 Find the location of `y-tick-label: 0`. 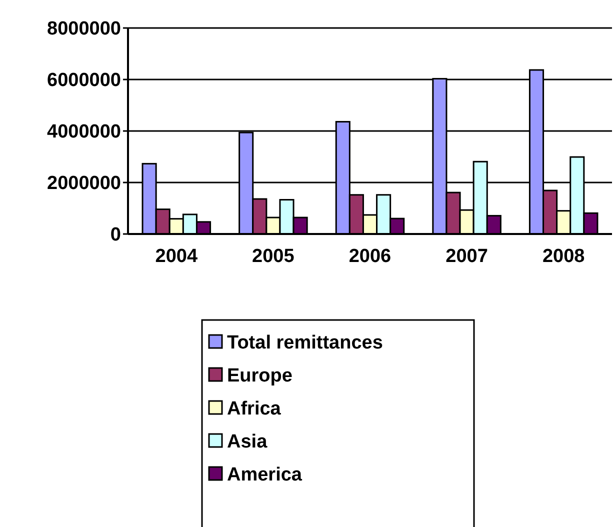

y-tick-label: 0 is located at coordinates (115, 235).